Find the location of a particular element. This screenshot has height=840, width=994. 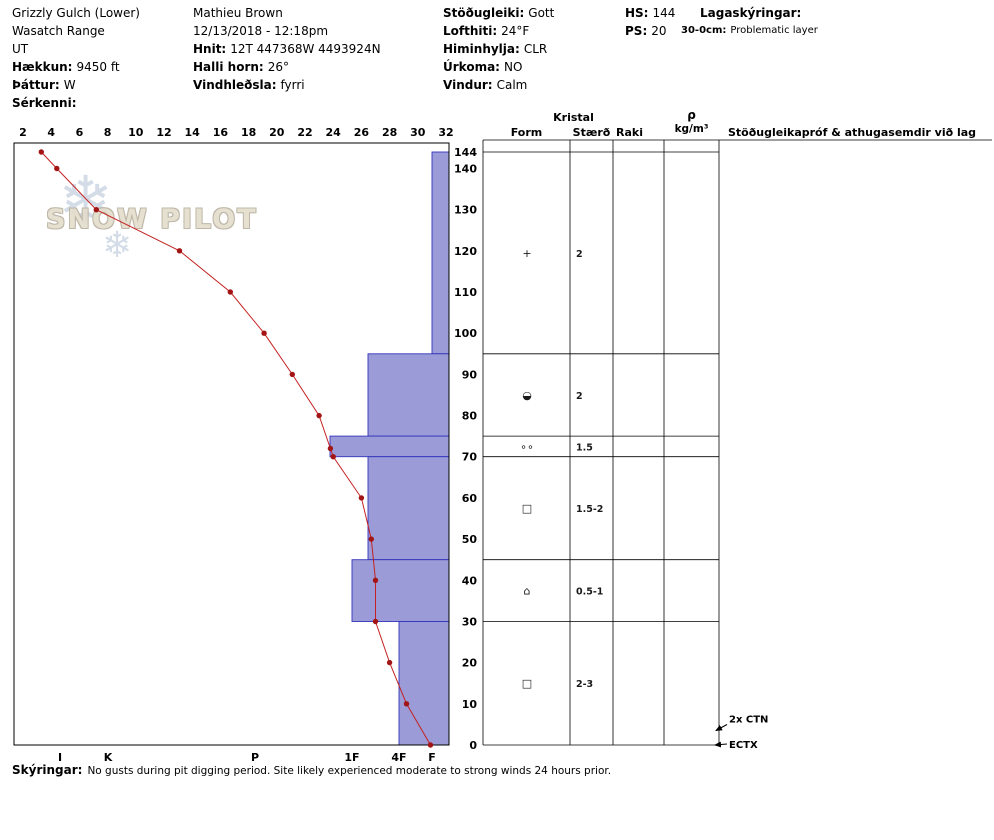

temp-tick-label: 2 is located at coordinates (23, 132).